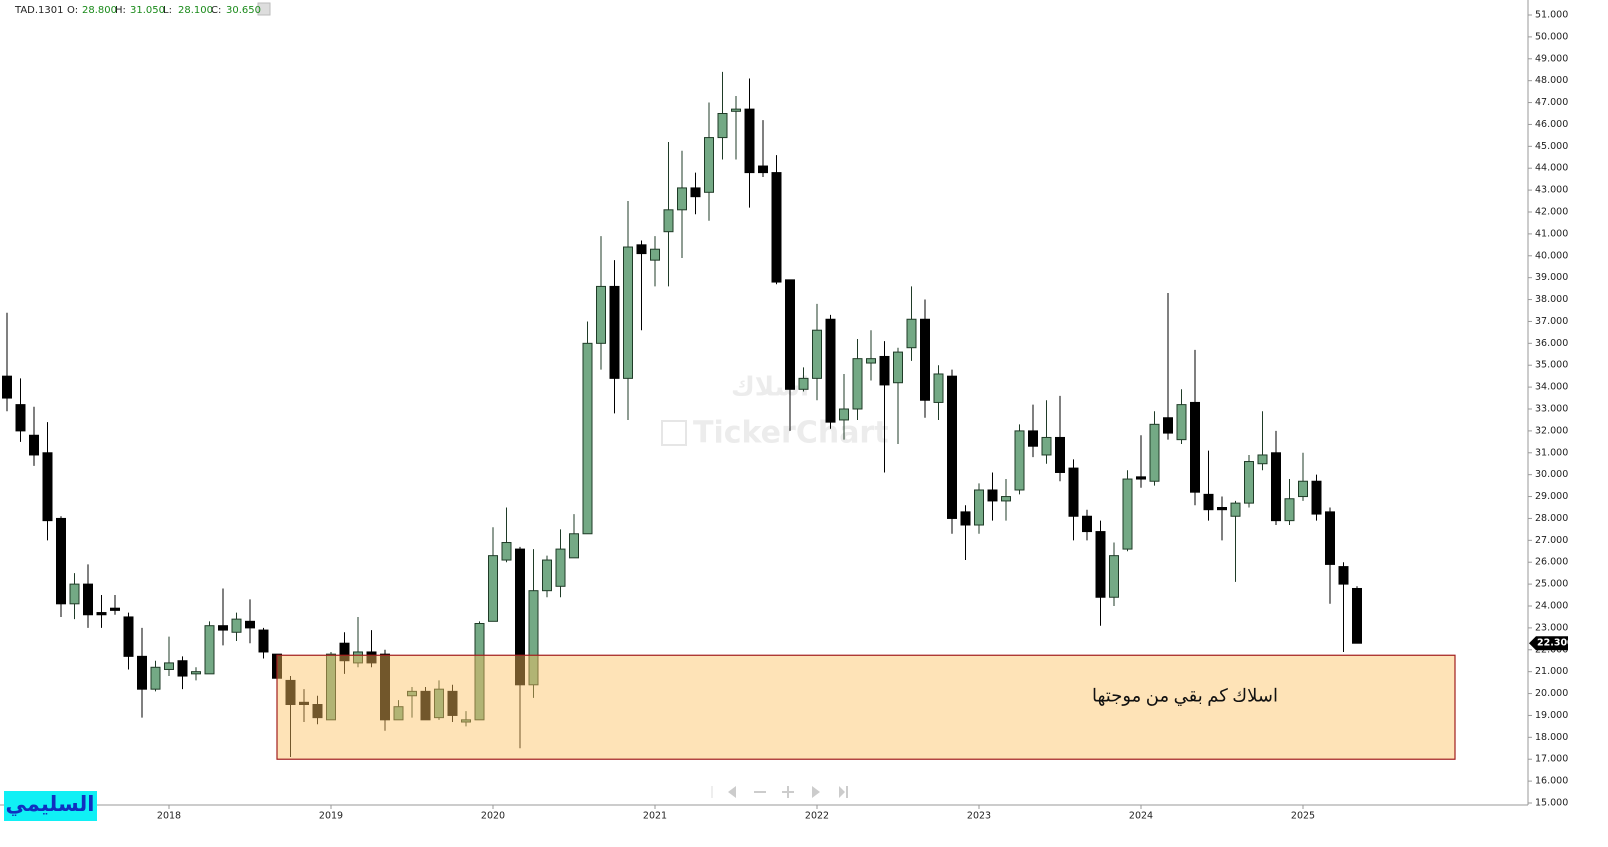  I want to click on y-tick-label: 51.000, so click(1551, 15).